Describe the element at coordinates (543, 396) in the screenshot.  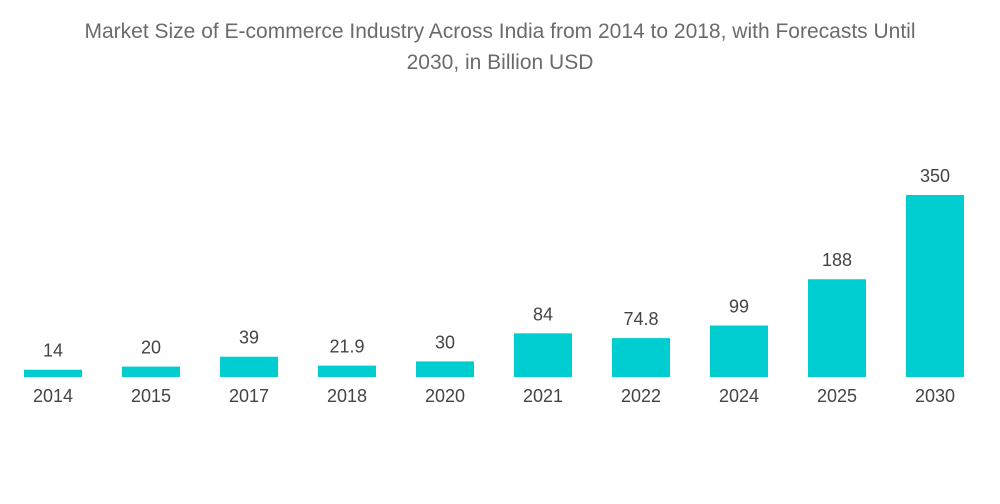
I see `x-tick-label-2021: 2021` at that location.